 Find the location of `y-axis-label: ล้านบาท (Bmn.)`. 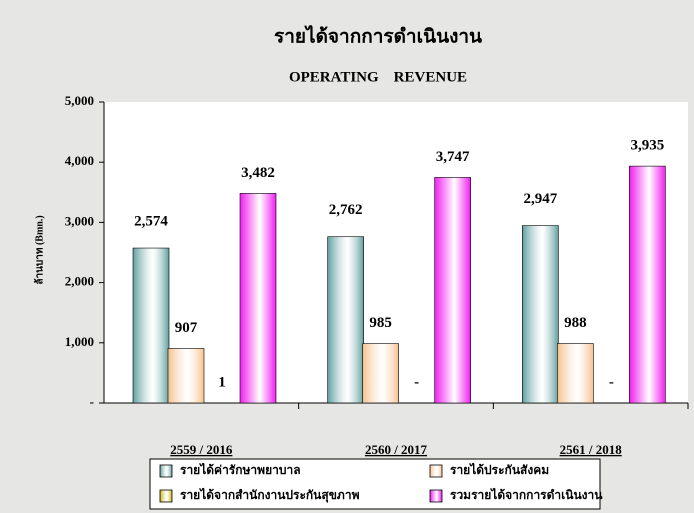

y-axis-label: ล้านบาท (Bmn.) is located at coordinates (39, 249).